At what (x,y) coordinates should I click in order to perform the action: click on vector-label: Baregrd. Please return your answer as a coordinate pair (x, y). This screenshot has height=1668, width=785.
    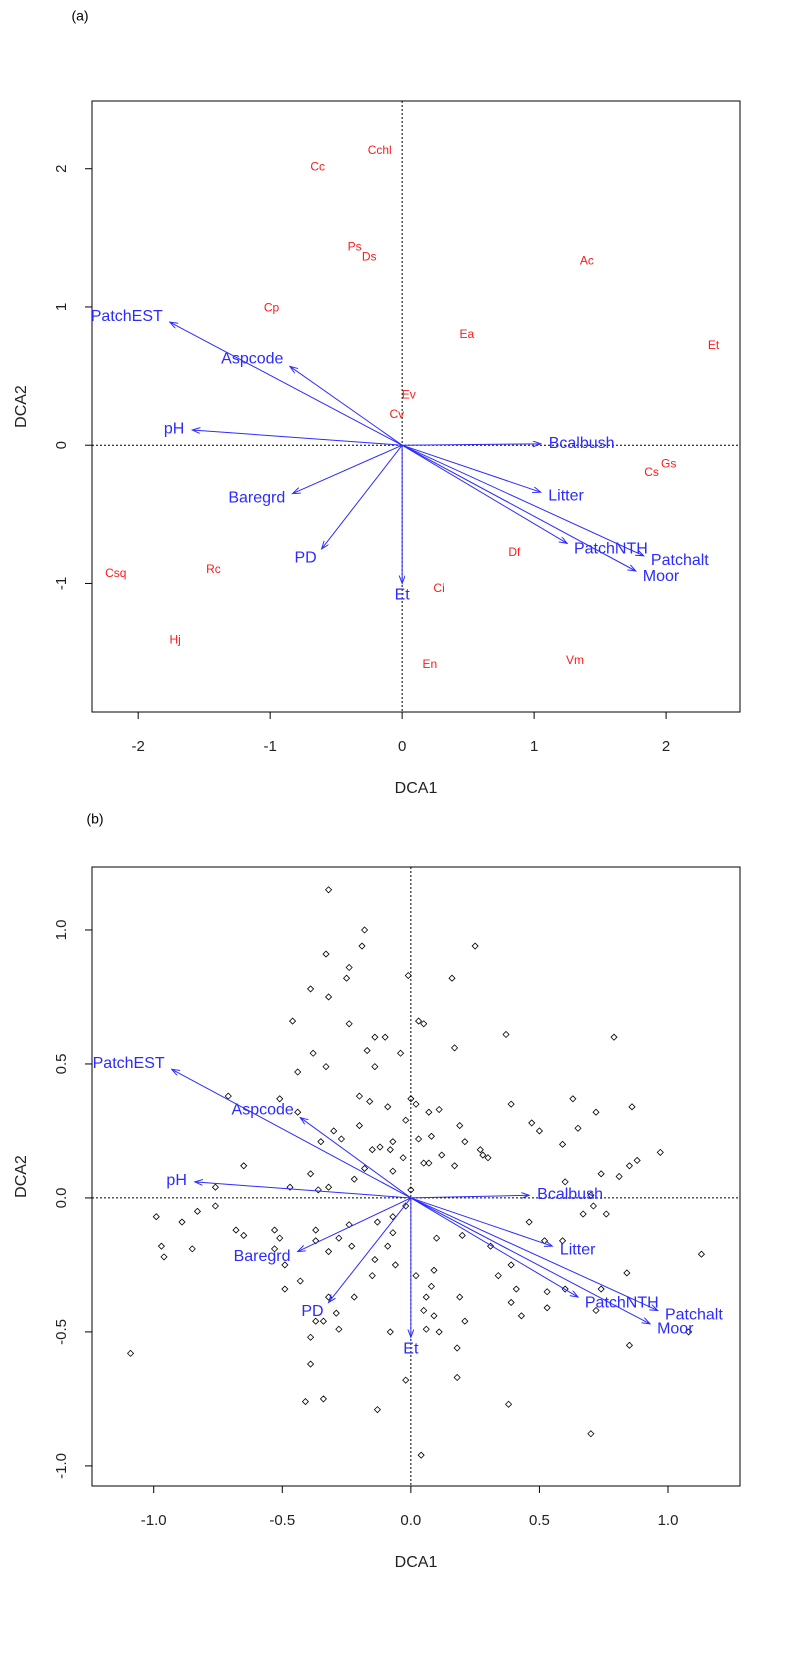
    Looking at the image, I should click on (256, 498).